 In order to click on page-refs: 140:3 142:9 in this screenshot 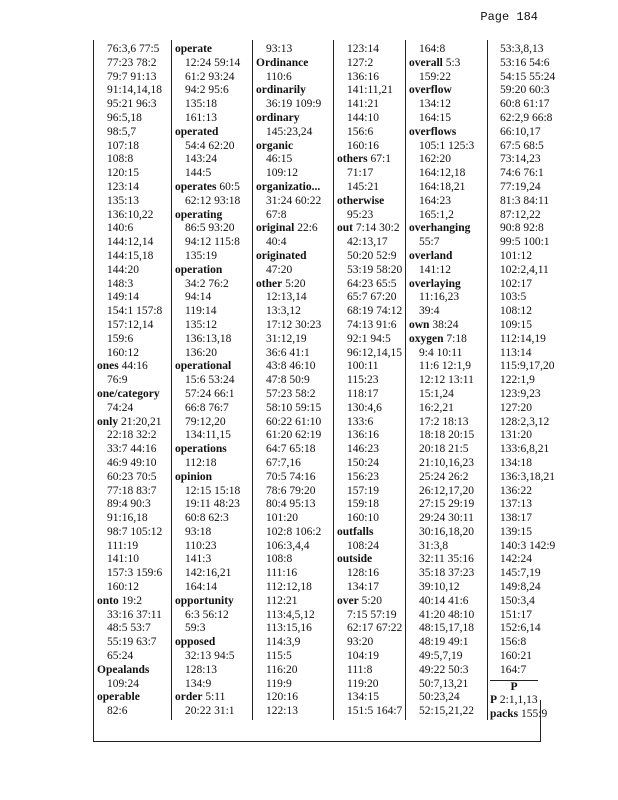, I will do `click(528, 545)`.